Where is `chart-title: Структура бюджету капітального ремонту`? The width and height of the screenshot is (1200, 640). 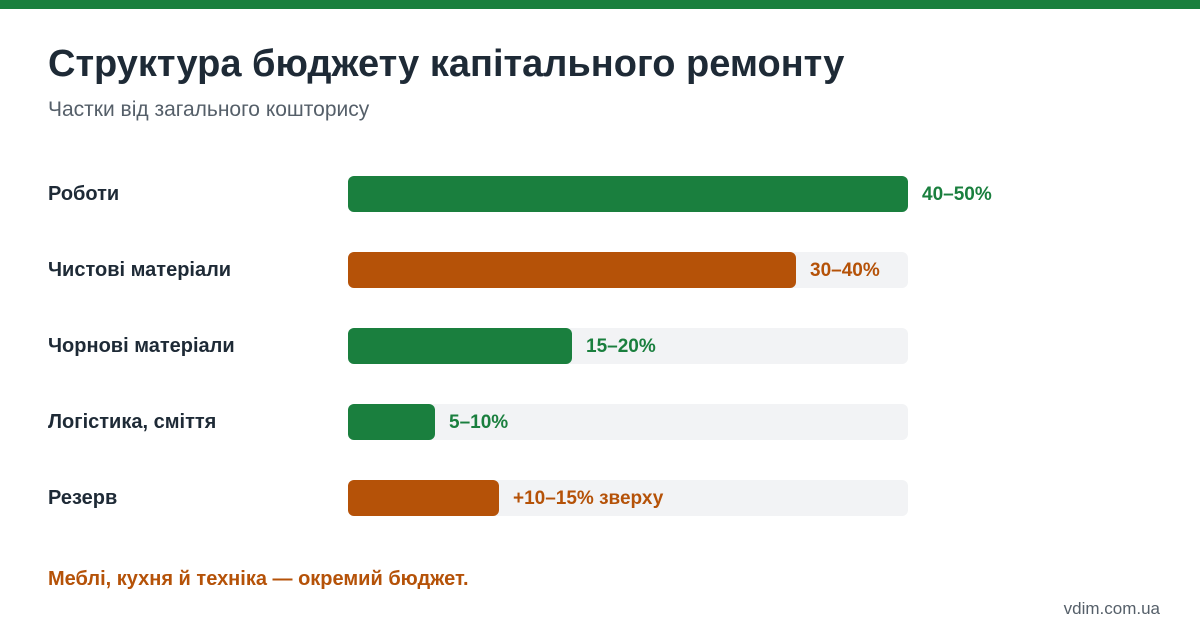 chart-title: Структура бюджету капітального ремонту is located at coordinates (446, 64).